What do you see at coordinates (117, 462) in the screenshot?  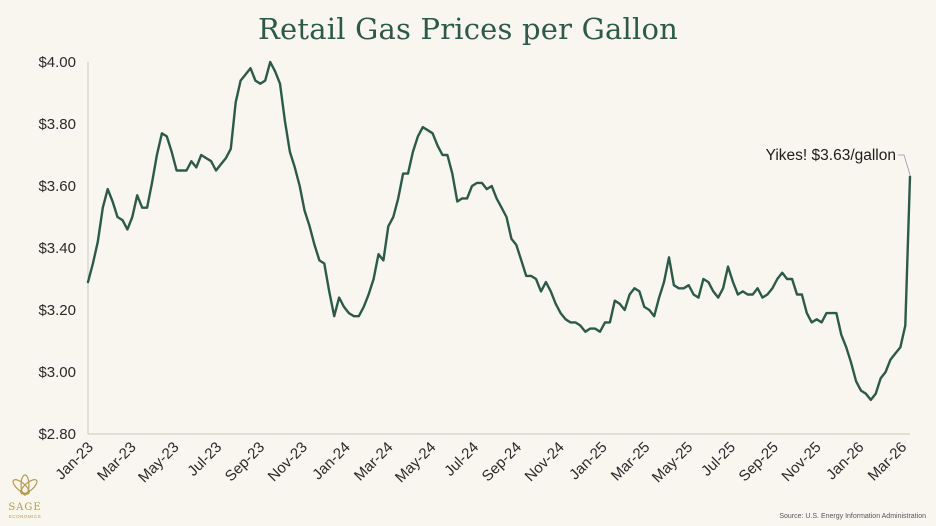 I see `x-tick-label: Mar-23` at bounding box center [117, 462].